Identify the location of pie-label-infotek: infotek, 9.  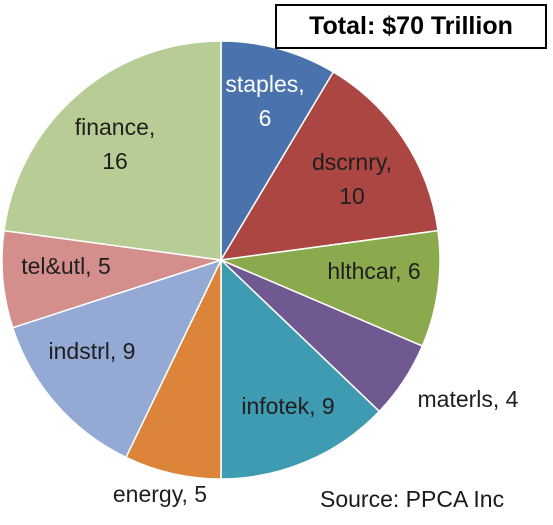
(287, 406).